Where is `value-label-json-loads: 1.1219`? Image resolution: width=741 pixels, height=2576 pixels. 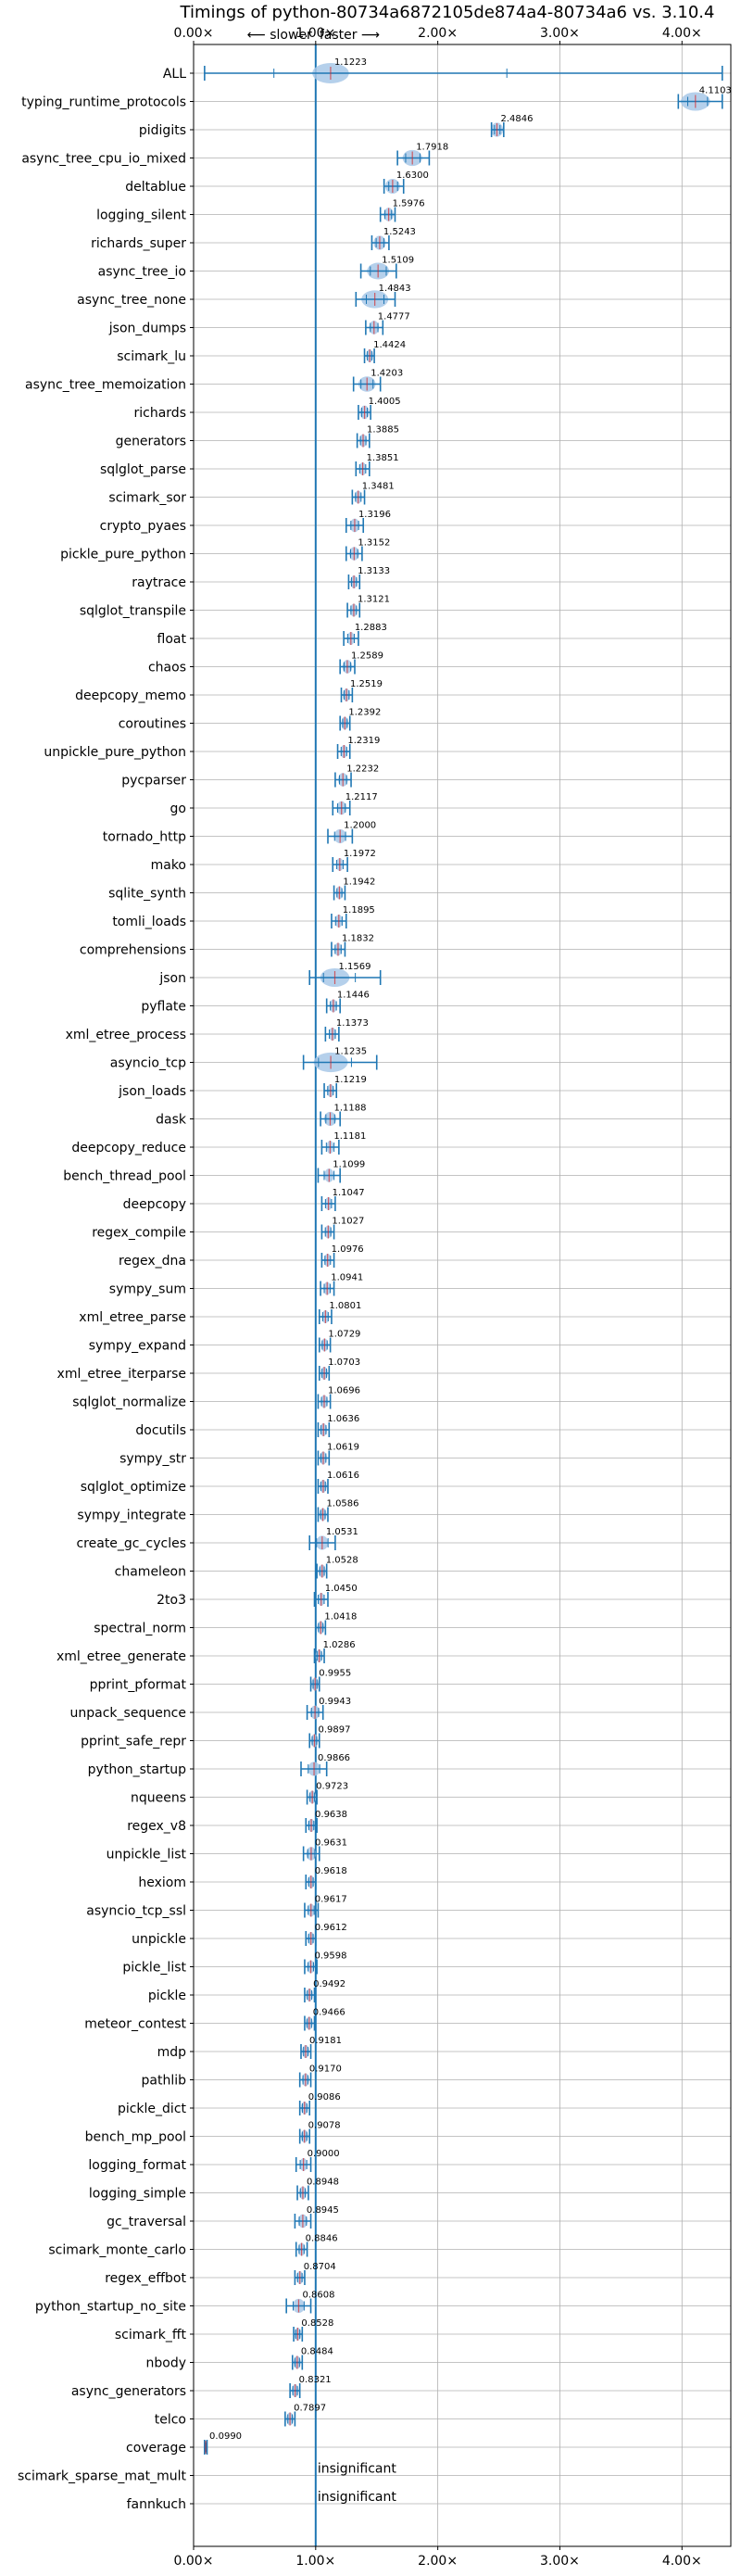 value-label-json-loads: 1.1219 is located at coordinates (350, 1080).